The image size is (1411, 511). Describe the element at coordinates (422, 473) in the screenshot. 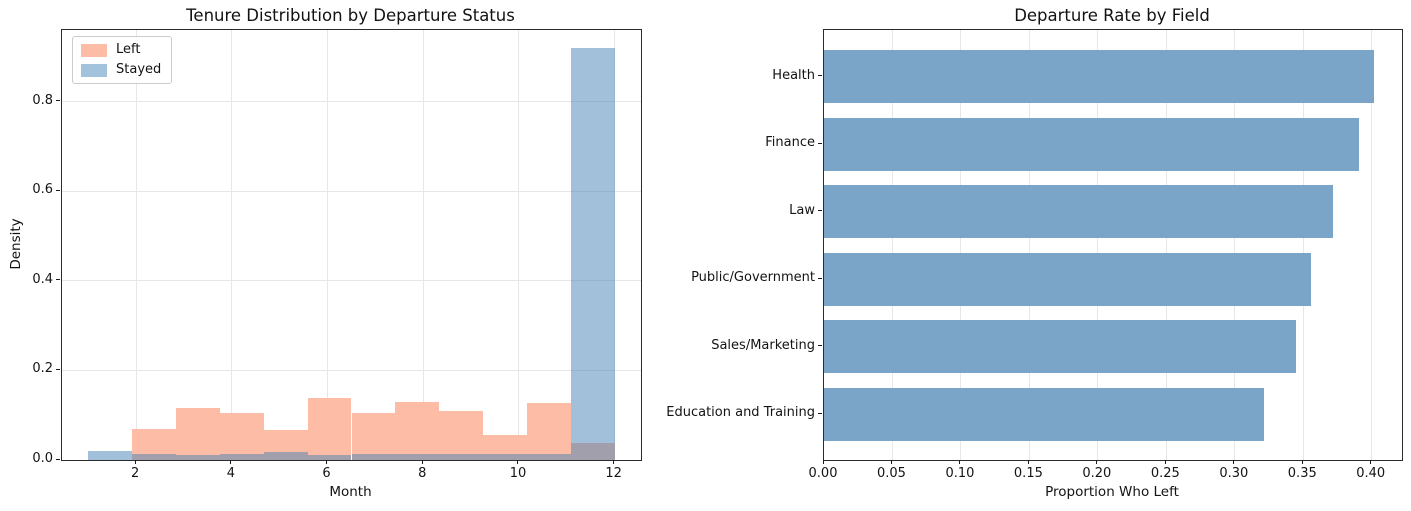

I see `x-tick-label: 8` at that location.